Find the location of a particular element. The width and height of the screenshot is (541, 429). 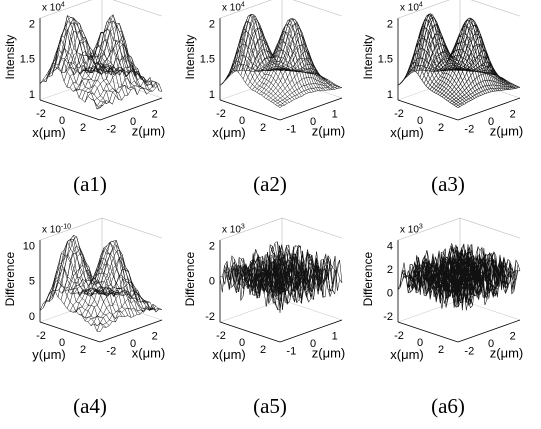

panel-a5: 2 0 -2 2 0 -2 -1 0 1 Difference x(μm) z(μm) x 103 is located at coordinates (264, 289).